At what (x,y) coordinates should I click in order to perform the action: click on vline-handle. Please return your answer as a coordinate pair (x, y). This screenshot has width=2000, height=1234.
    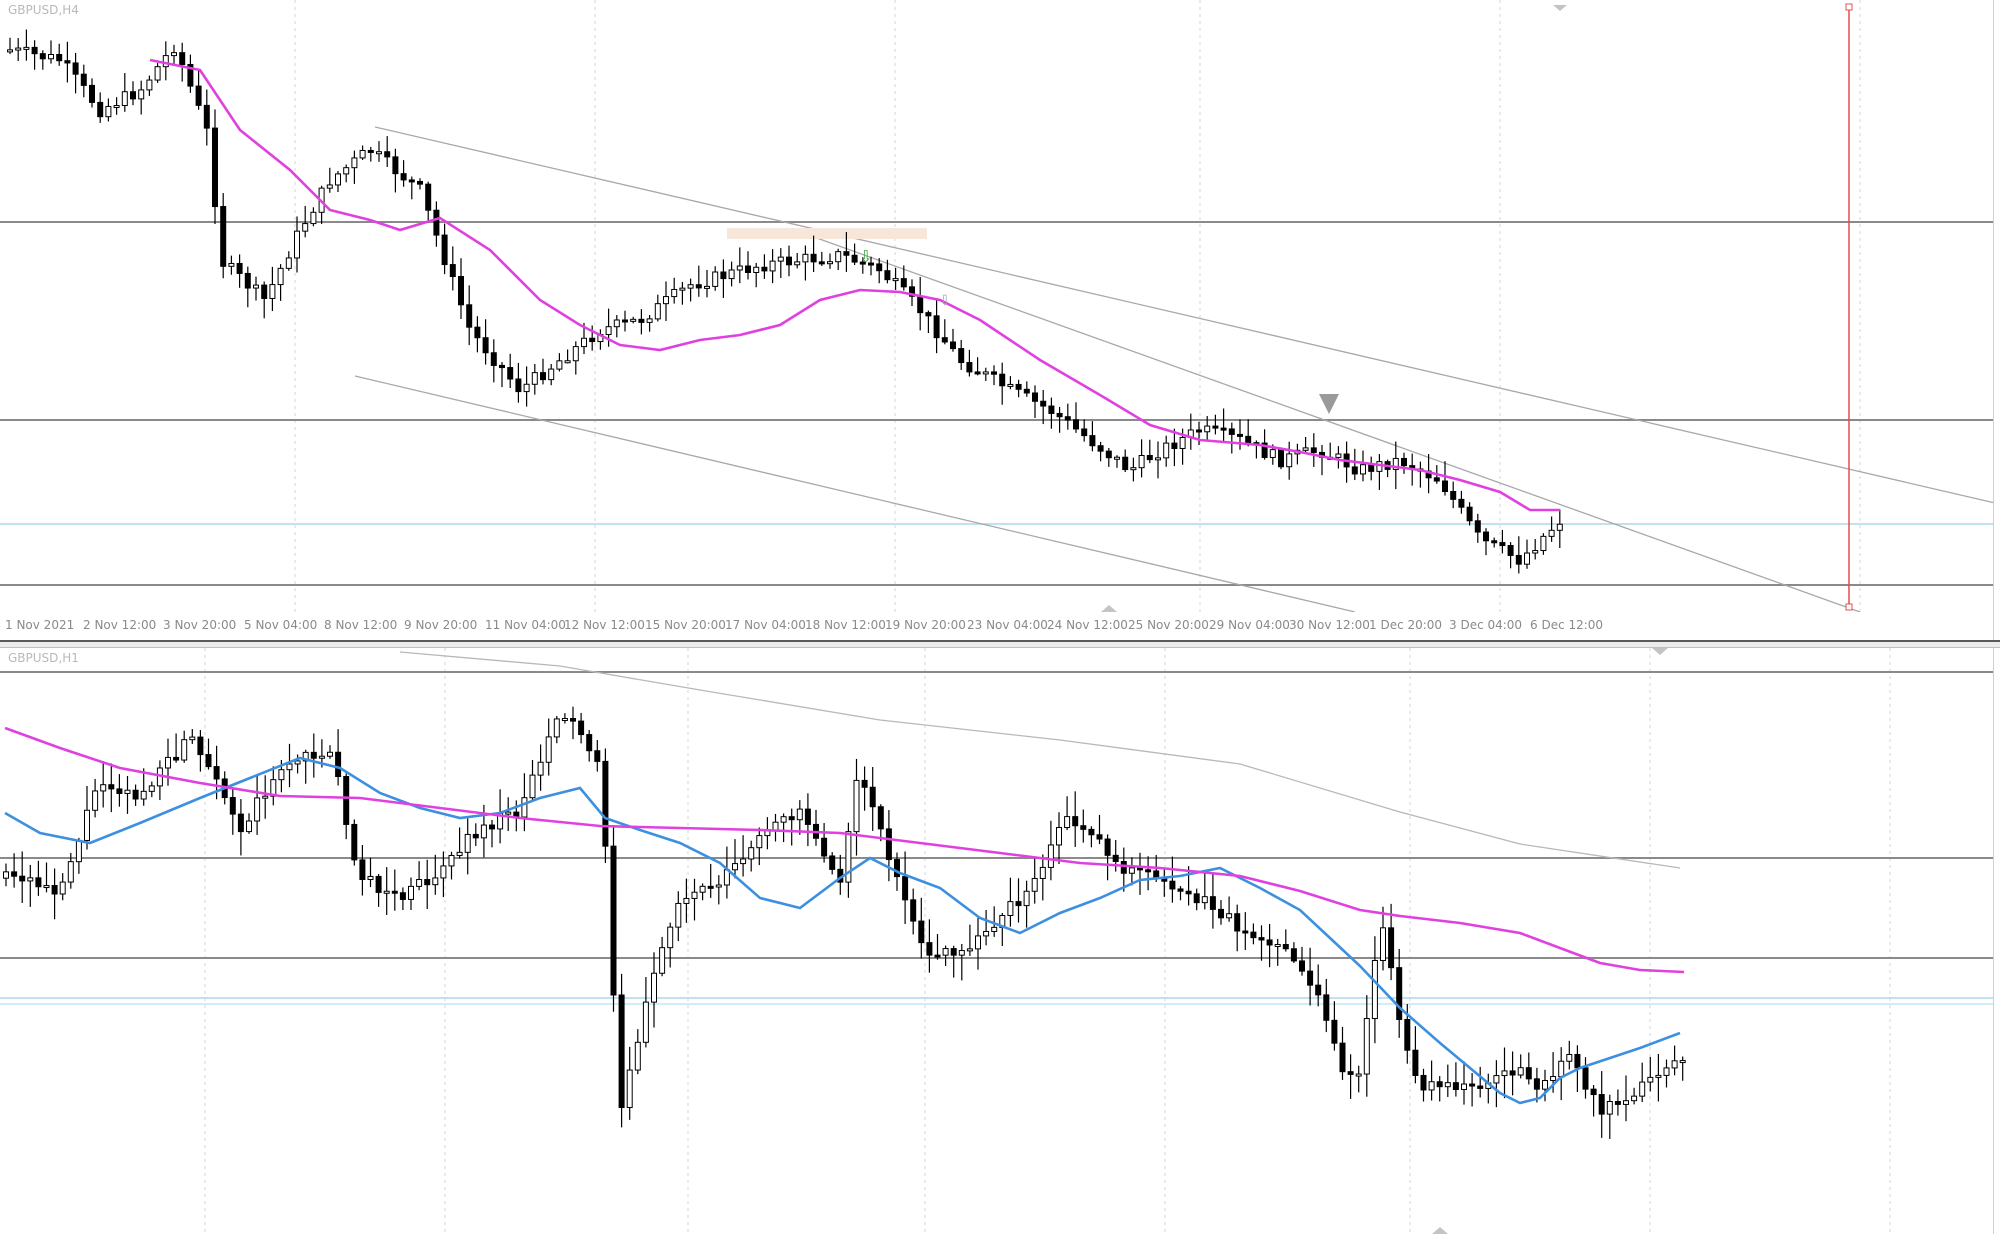
    Looking at the image, I should click on (1849, 7).